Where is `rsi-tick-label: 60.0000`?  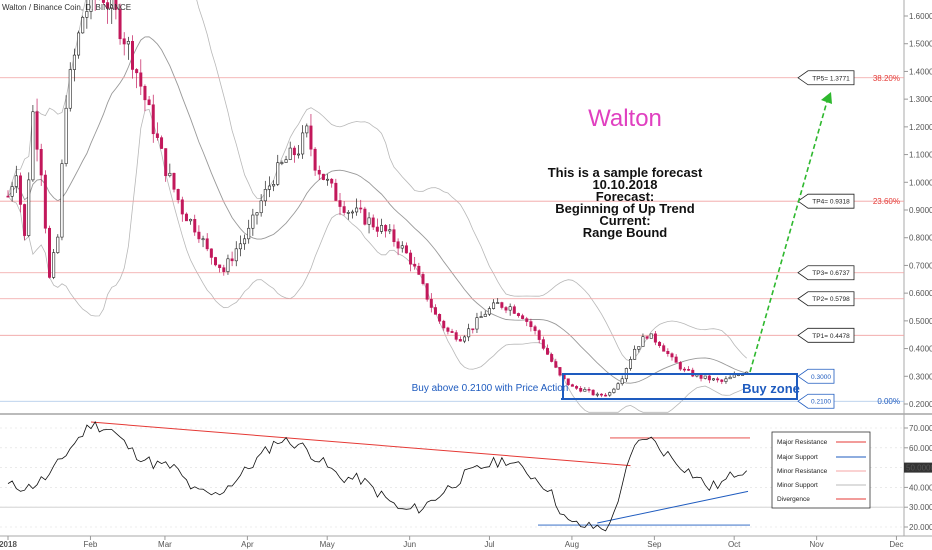 rsi-tick-label: 60.0000 is located at coordinates (920, 448).